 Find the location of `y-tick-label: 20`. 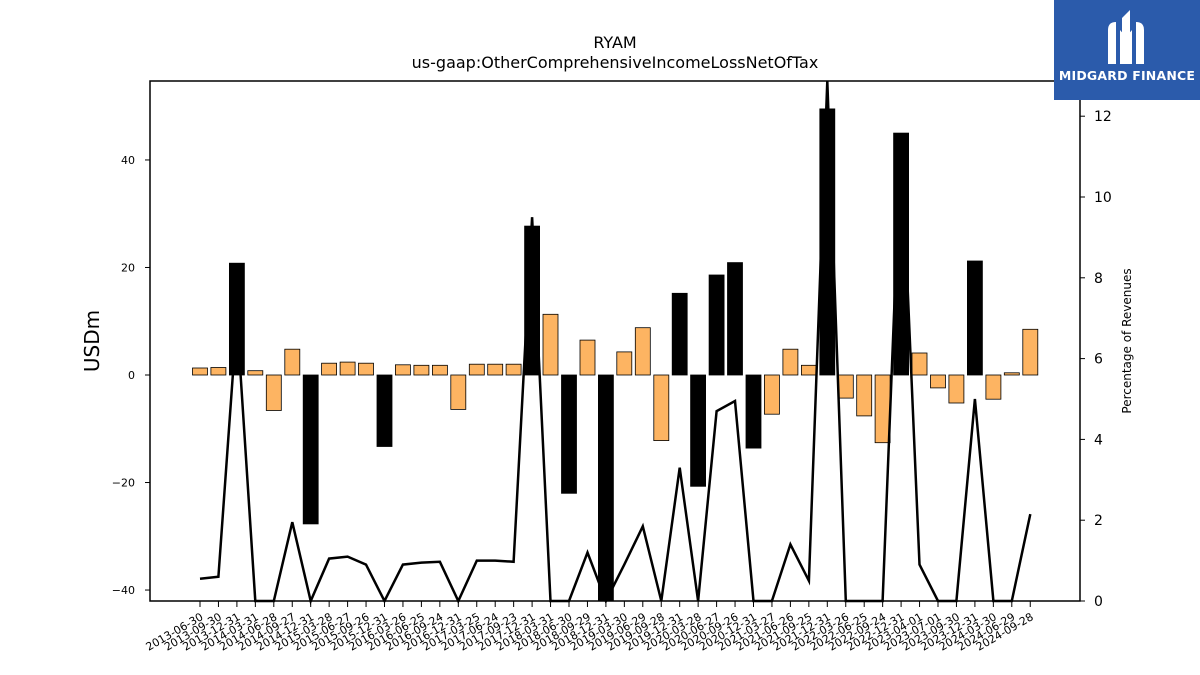

y-tick-label: 20 is located at coordinates (128, 267).